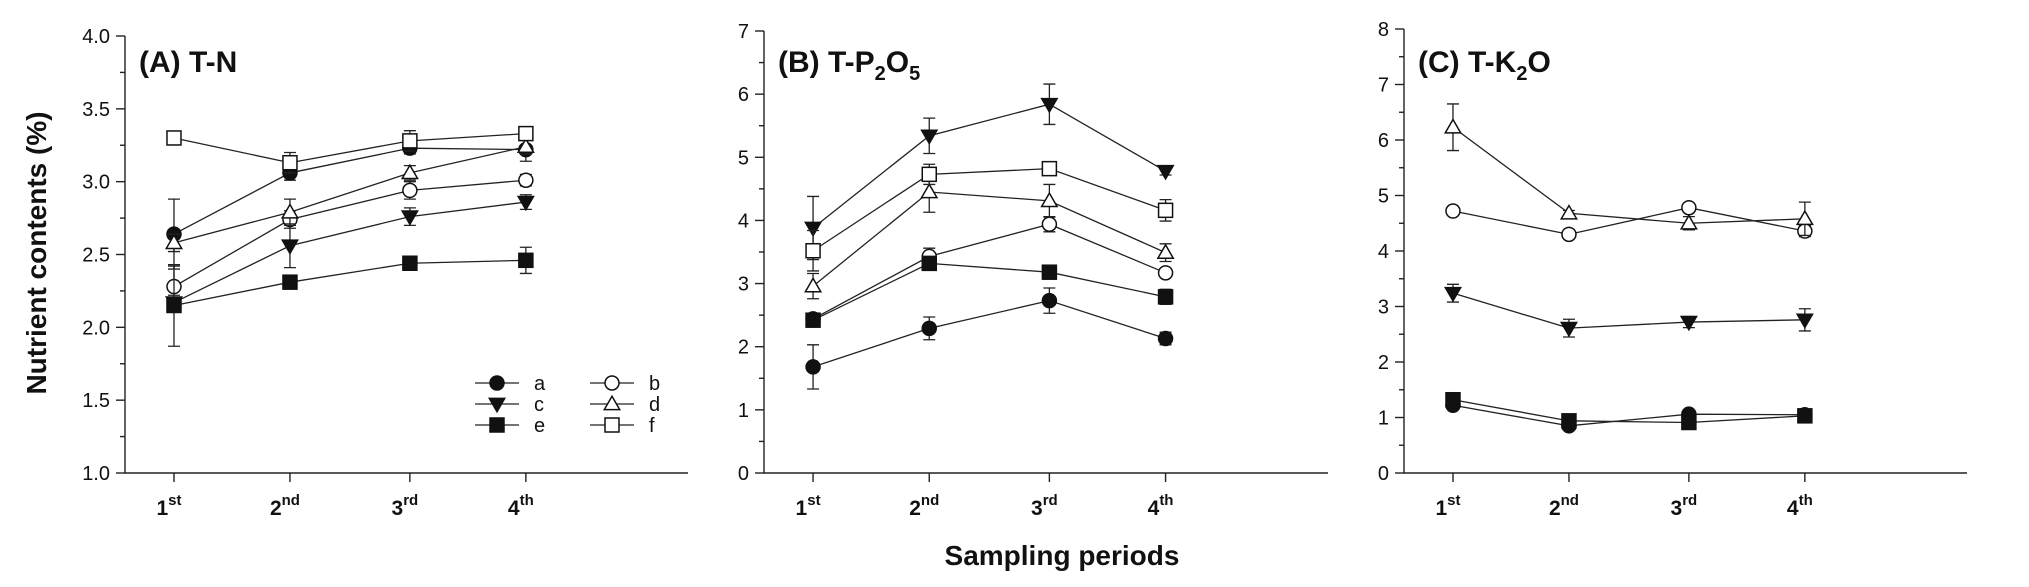 This screenshot has height=587, width=2029. What do you see at coordinates (1044, 506) in the screenshot?
I see `x-tick-label: 3rd` at bounding box center [1044, 506].